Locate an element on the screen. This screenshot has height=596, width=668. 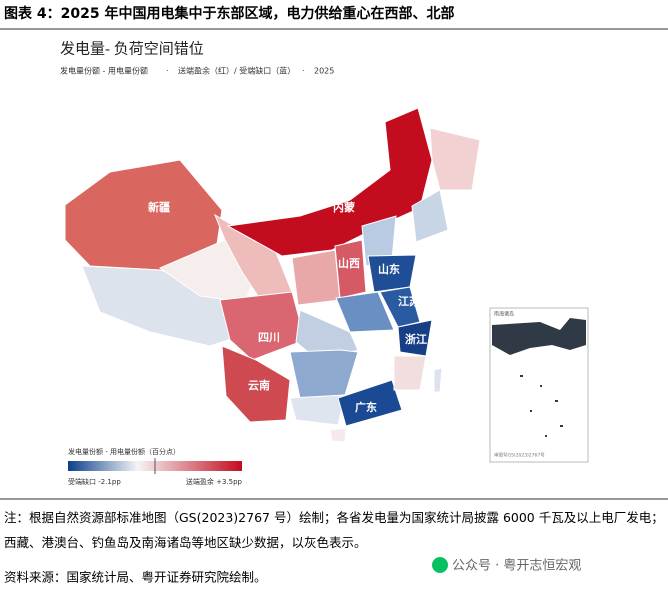
inset-code: 审图号GS(2023)2767号 is located at coordinates (519, 455).